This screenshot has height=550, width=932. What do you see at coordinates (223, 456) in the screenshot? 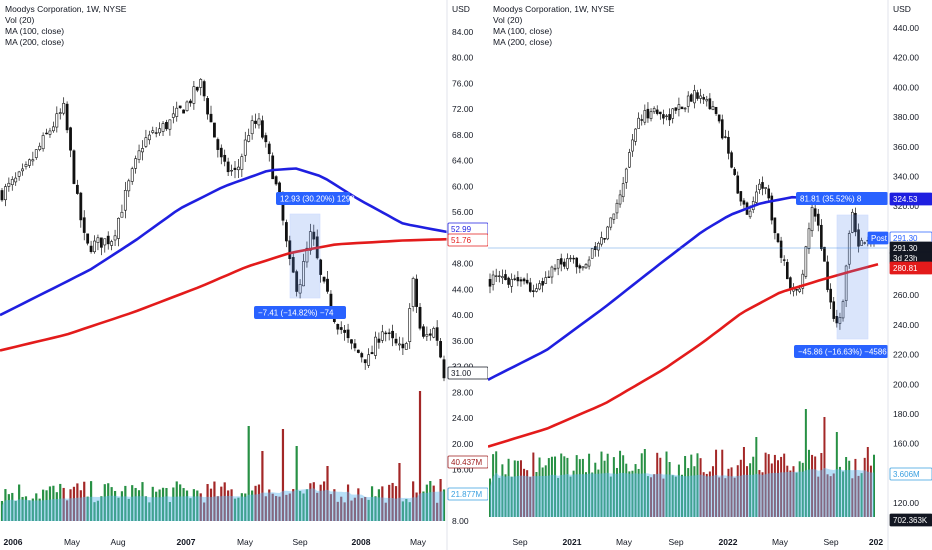
I see `left-volume-bars` at bounding box center [223, 456].